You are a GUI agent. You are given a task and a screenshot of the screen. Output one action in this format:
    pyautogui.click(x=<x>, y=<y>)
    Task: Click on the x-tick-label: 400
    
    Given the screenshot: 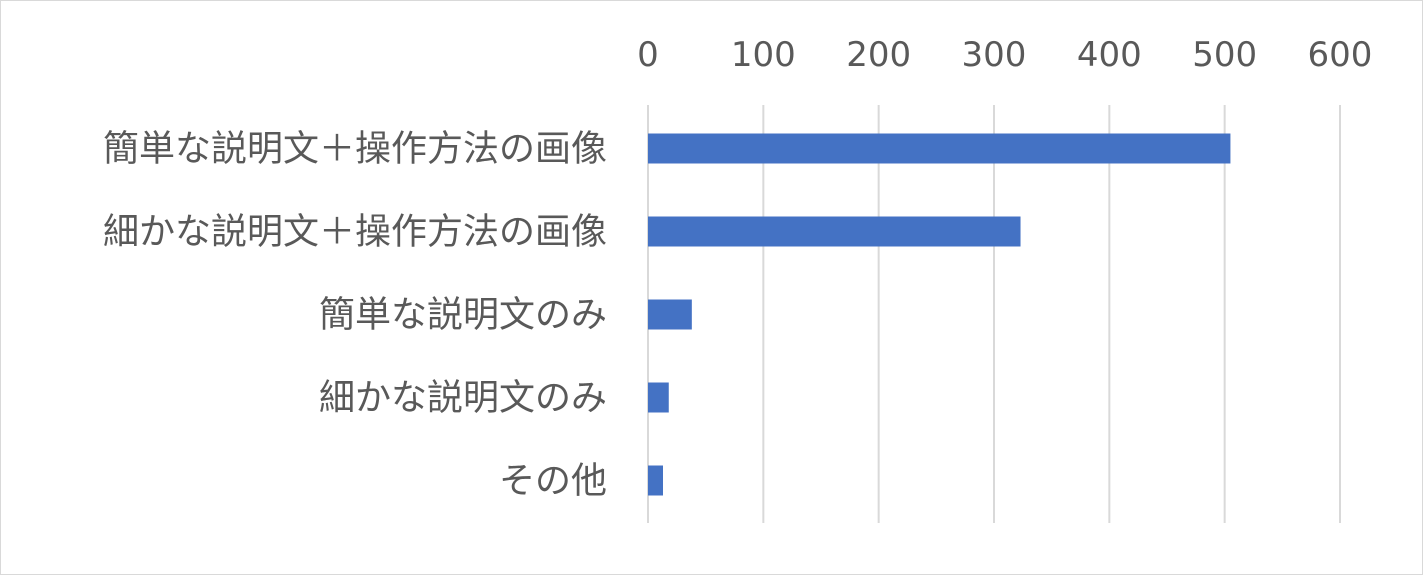 What is the action you would take?
    pyautogui.click(x=1109, y=55)
    